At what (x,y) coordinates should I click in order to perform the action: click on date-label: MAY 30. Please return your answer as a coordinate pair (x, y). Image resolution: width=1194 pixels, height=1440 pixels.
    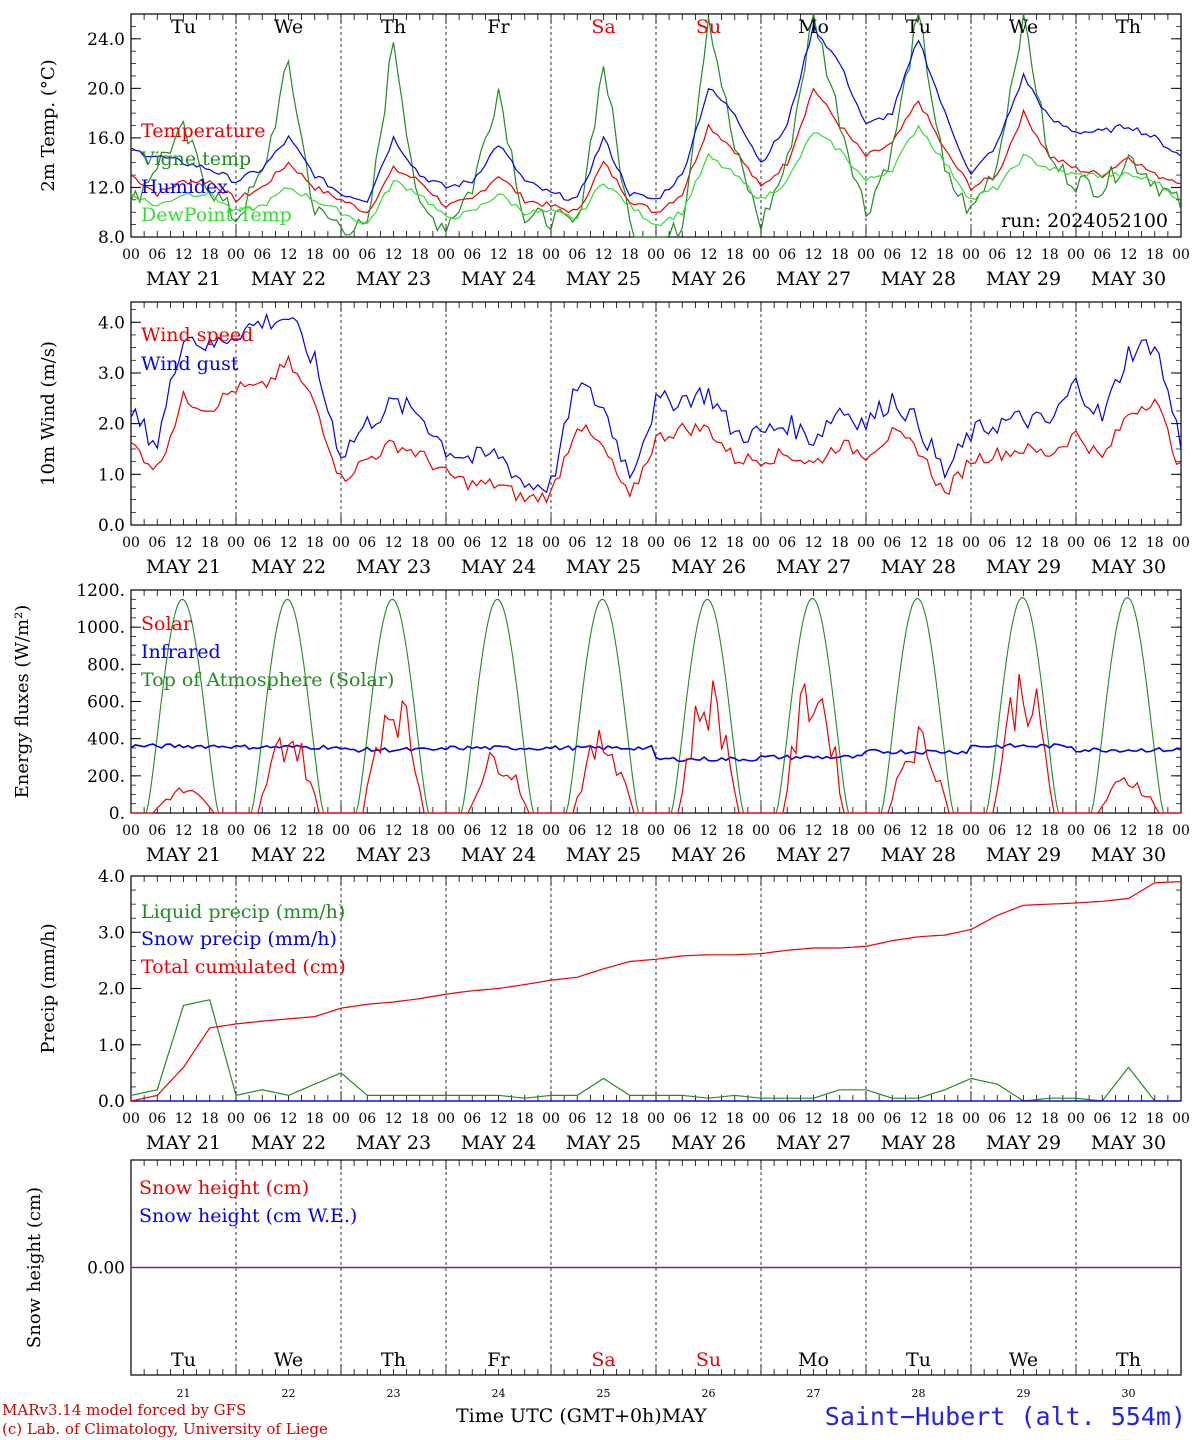
    Looking at the image, I should click on (1128, 855).